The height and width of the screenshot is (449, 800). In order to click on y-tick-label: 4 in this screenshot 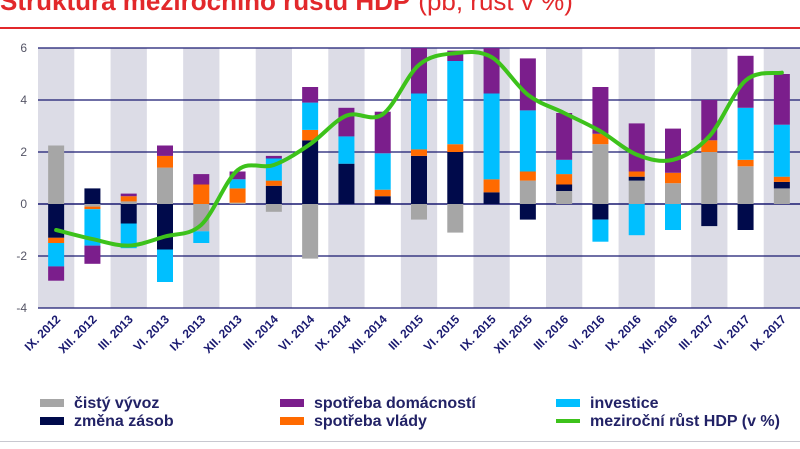, I will do `click(23, 100)`.